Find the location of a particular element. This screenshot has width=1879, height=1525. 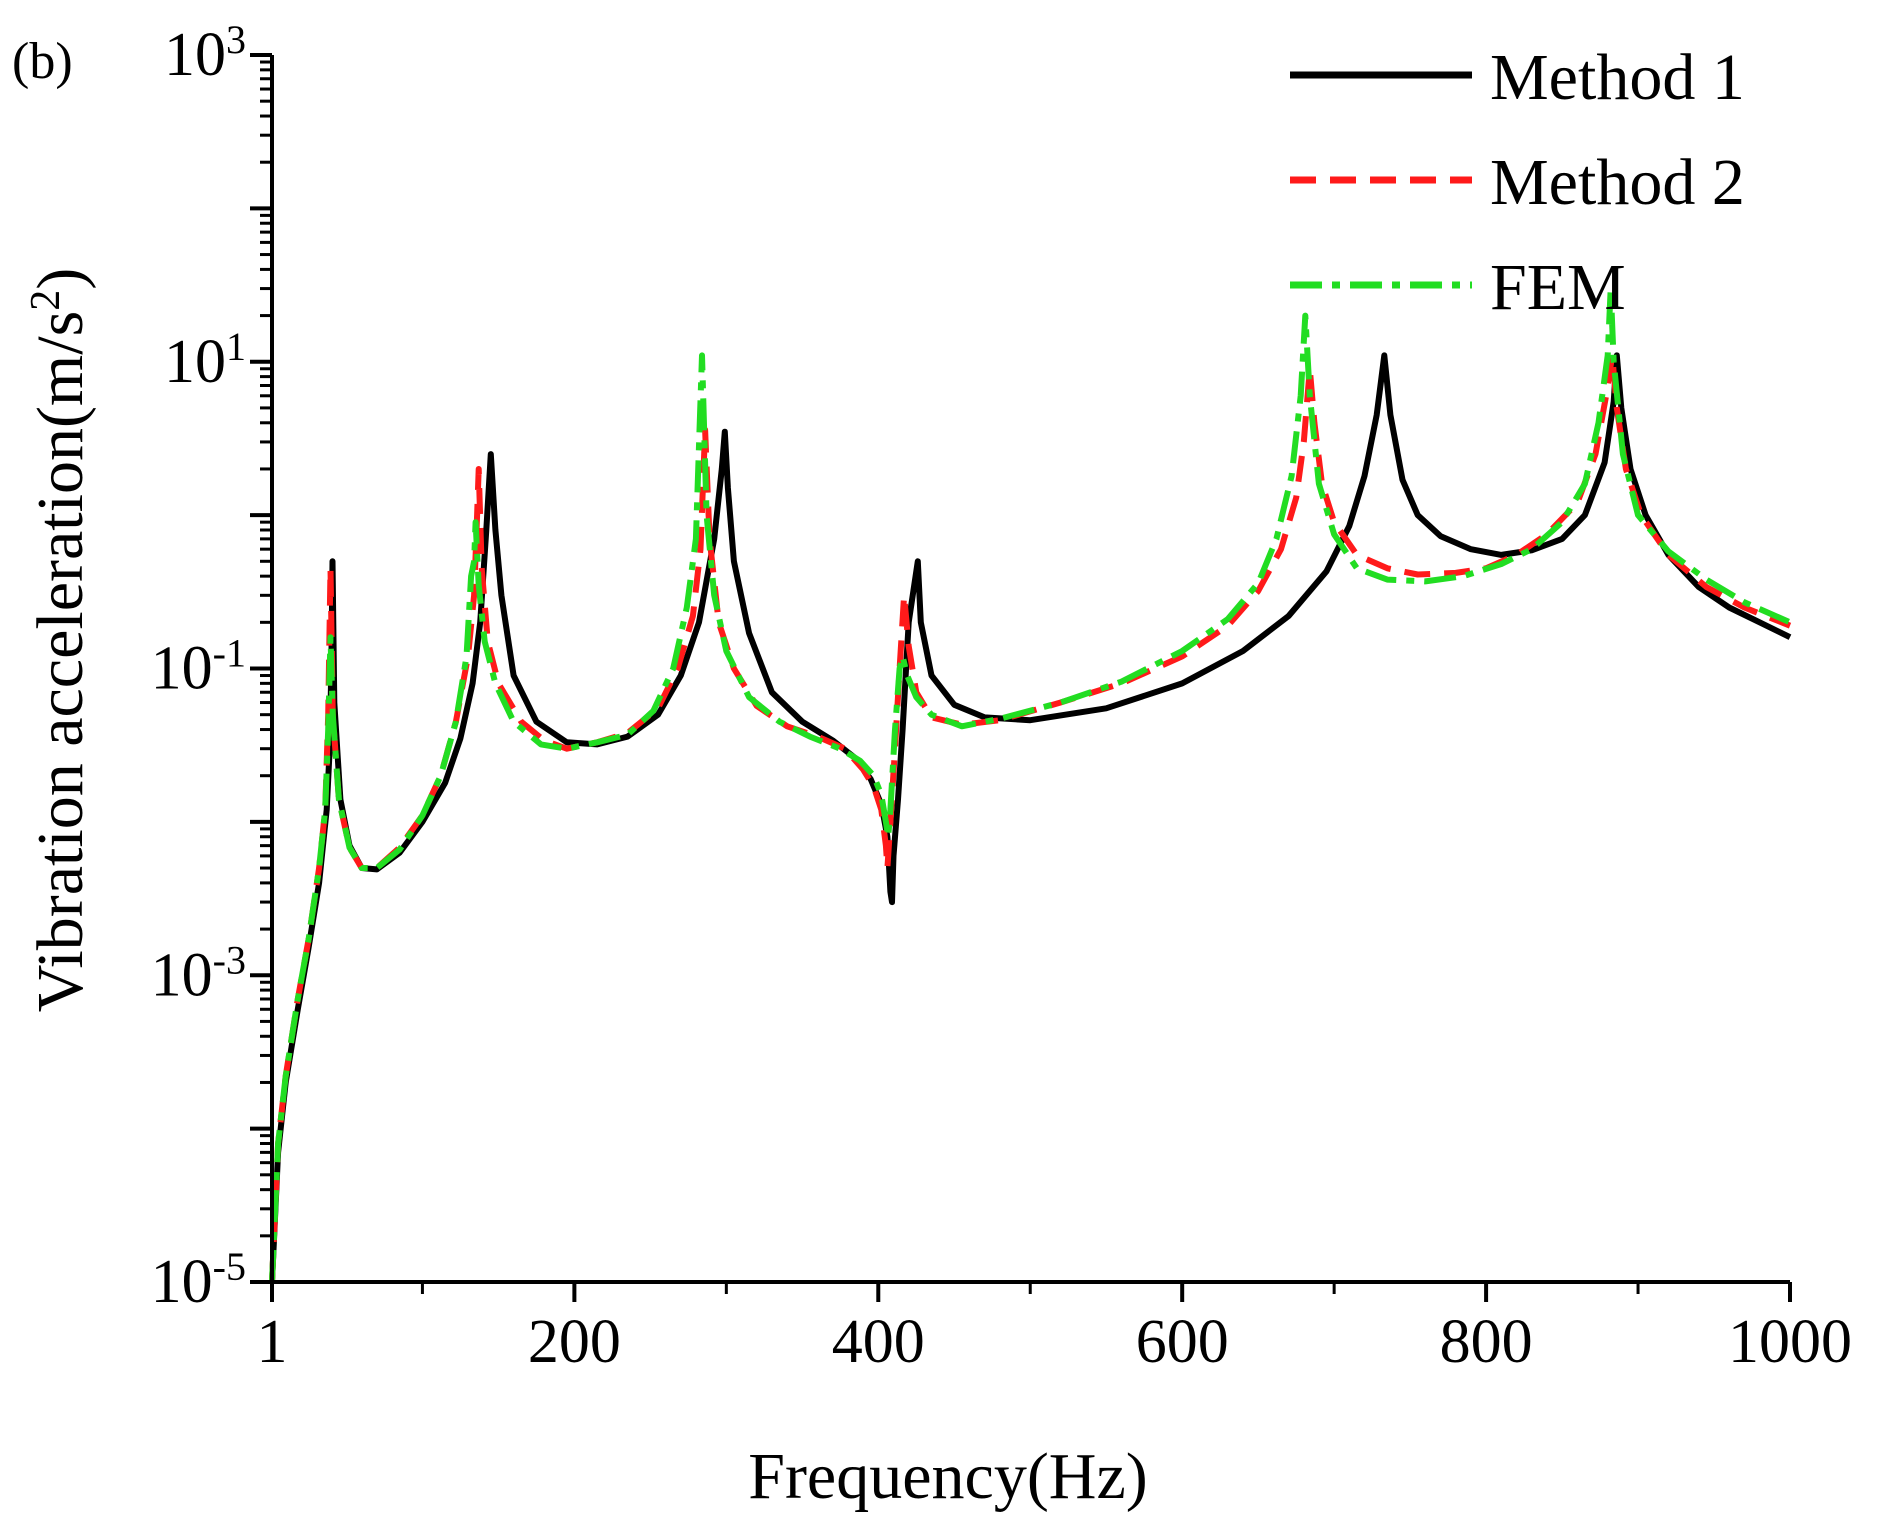

y-tick-label: 10⁻³ is located at coordinates (198, 973).